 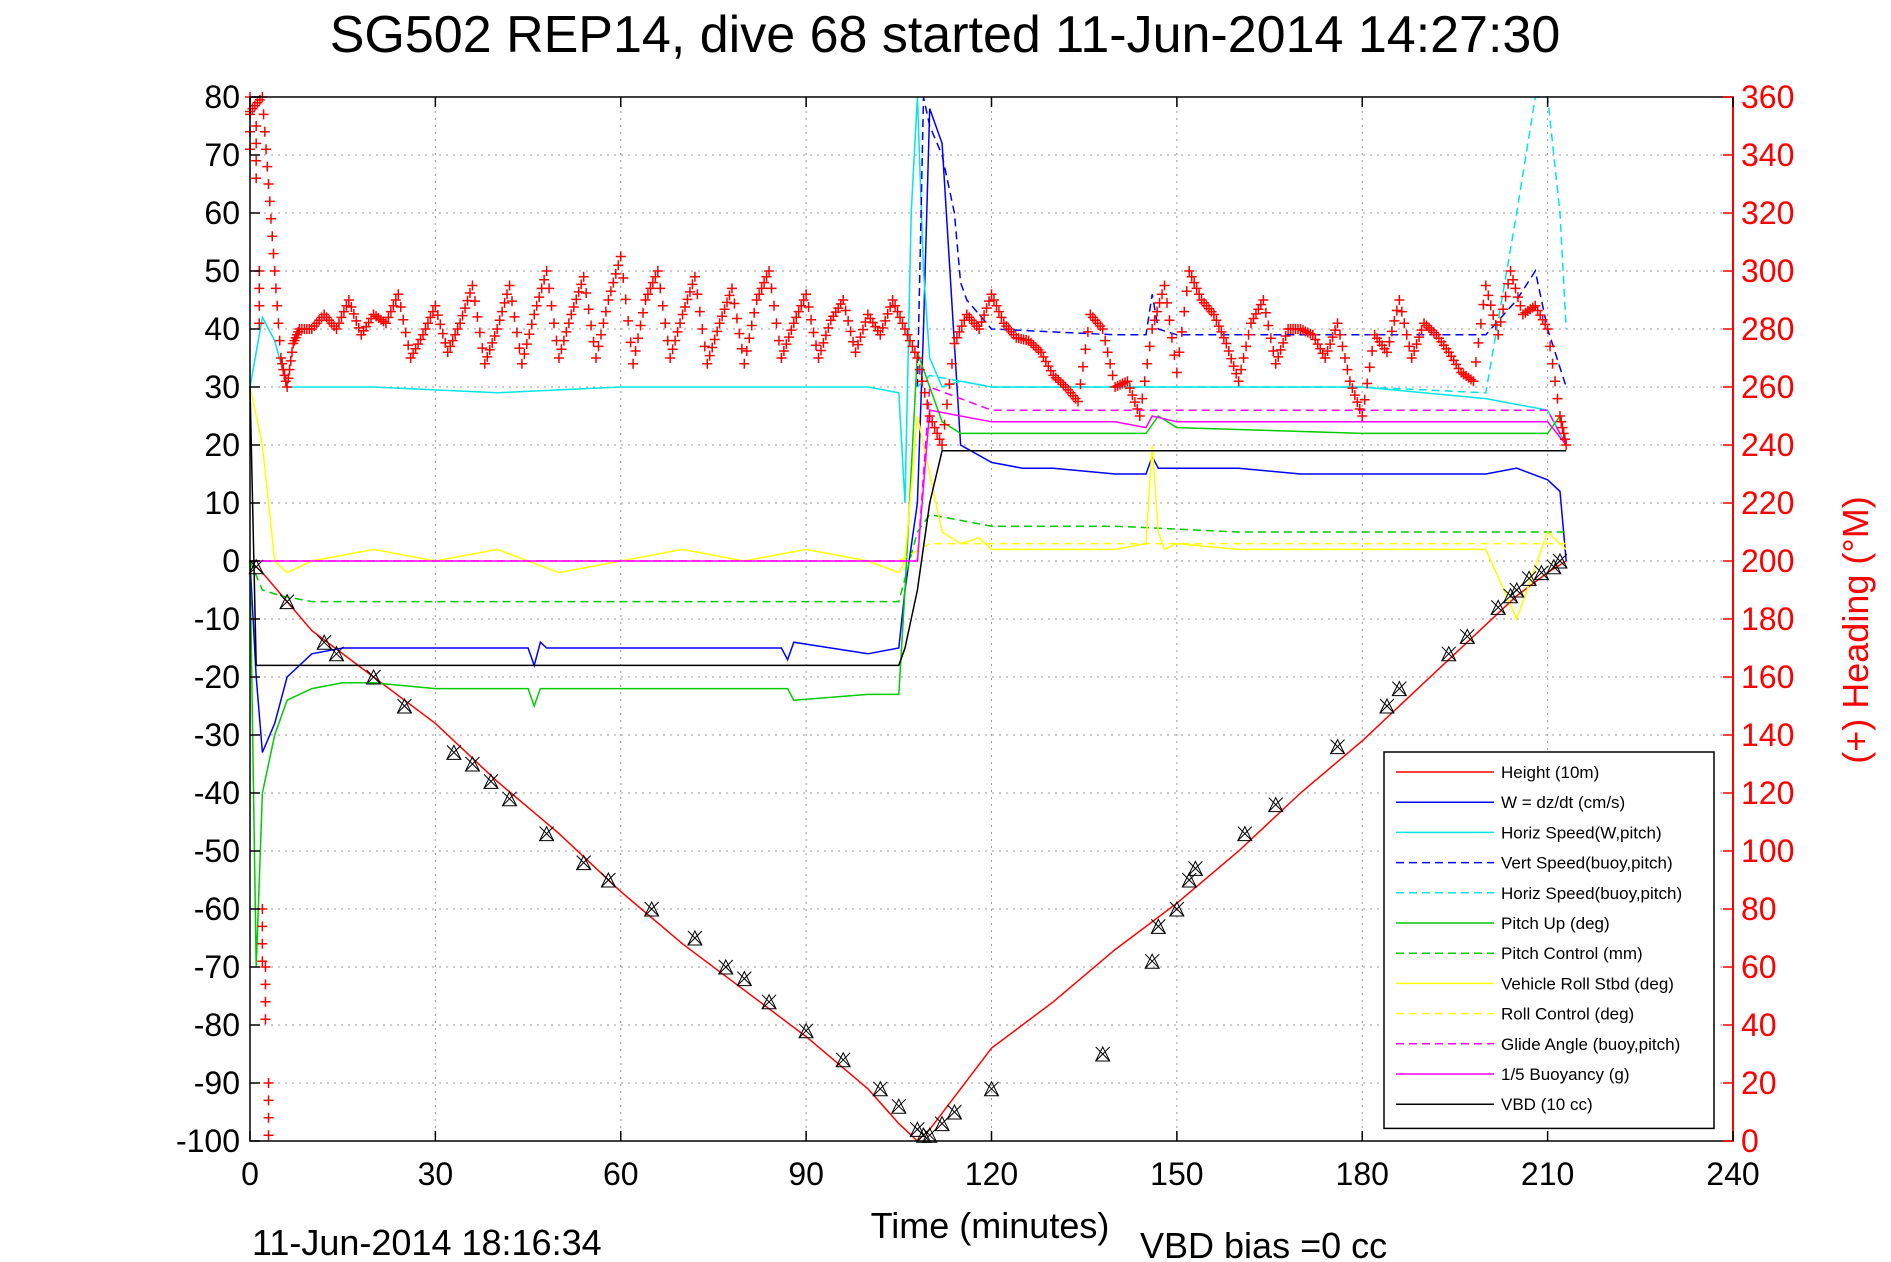 I want to click on y-tick-label: -20, so click(x=217, y=677).